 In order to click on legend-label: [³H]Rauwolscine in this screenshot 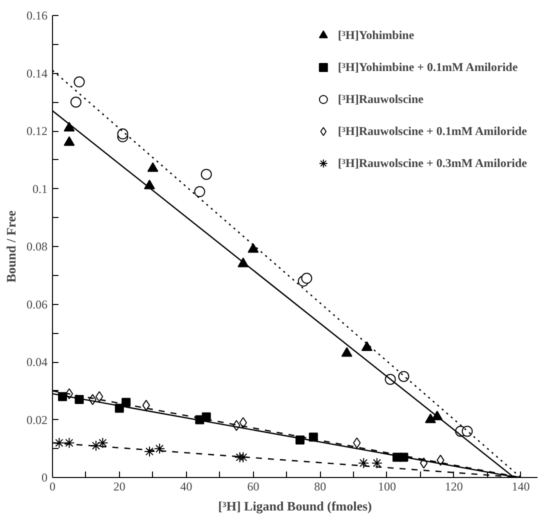, I will do `click(381, 99)`.